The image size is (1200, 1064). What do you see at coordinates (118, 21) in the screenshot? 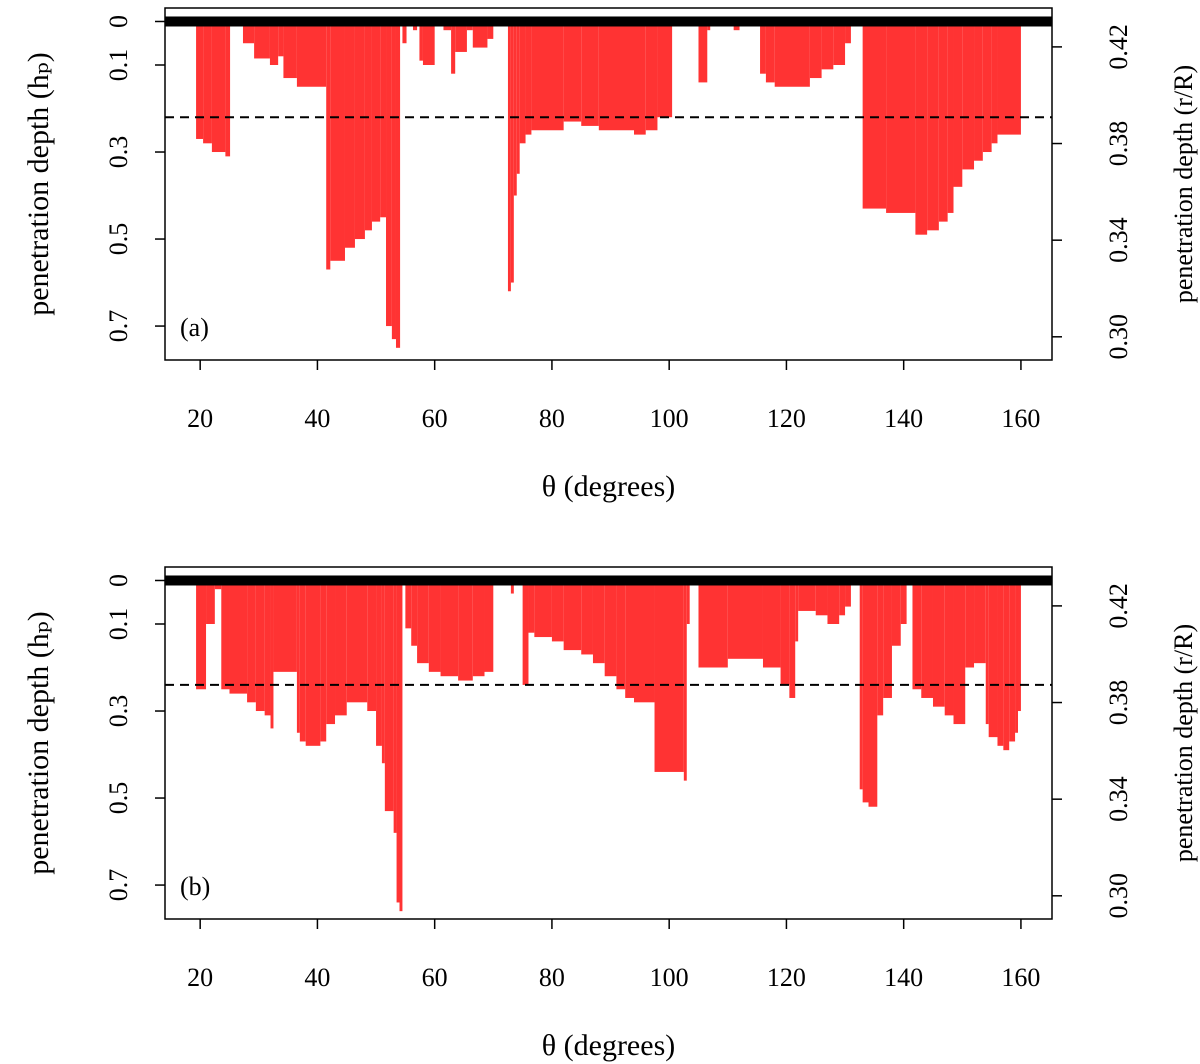
I see `y-tick-label: 0` at bounding box center [118, 21].